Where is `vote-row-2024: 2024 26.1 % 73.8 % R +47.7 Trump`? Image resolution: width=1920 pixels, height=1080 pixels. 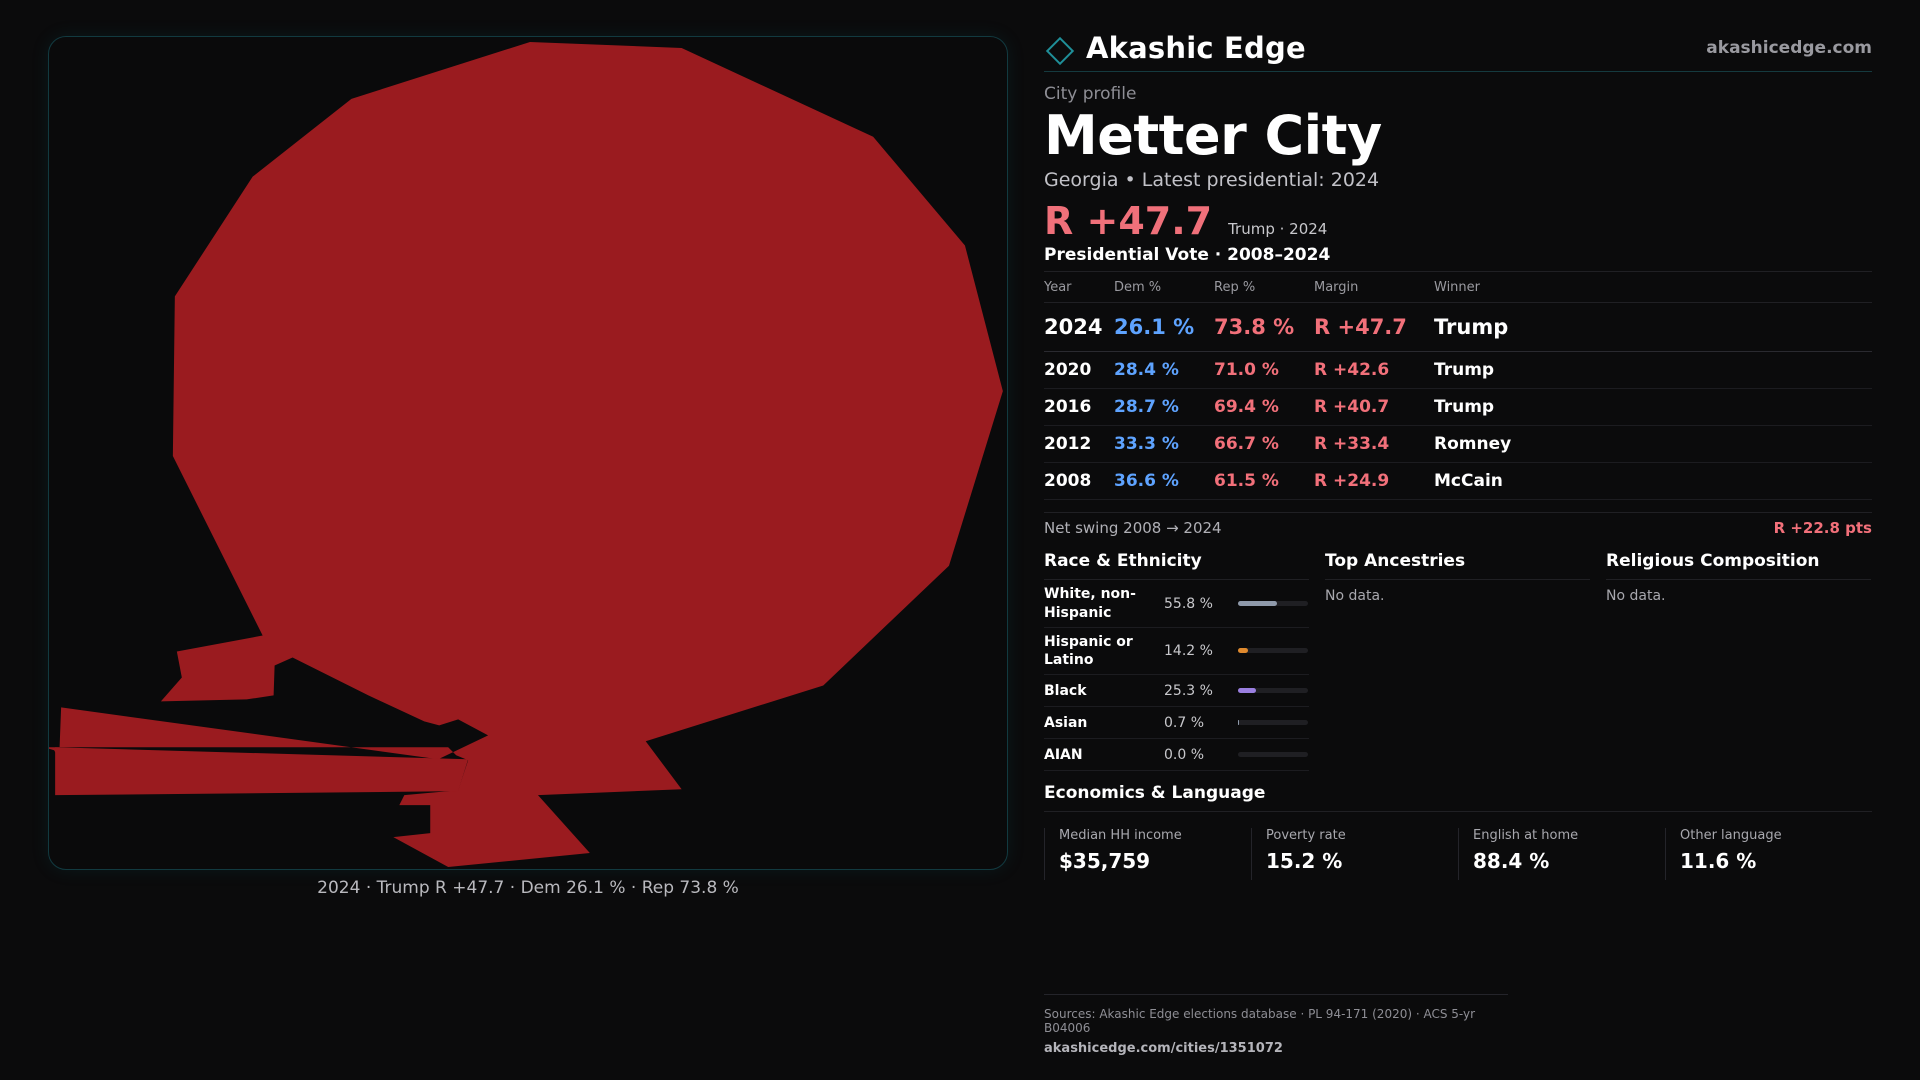
vote-row-2024: 2024 26.1 % 73.8 % R +47.7 Trump is located at coordinates (1458, 327).